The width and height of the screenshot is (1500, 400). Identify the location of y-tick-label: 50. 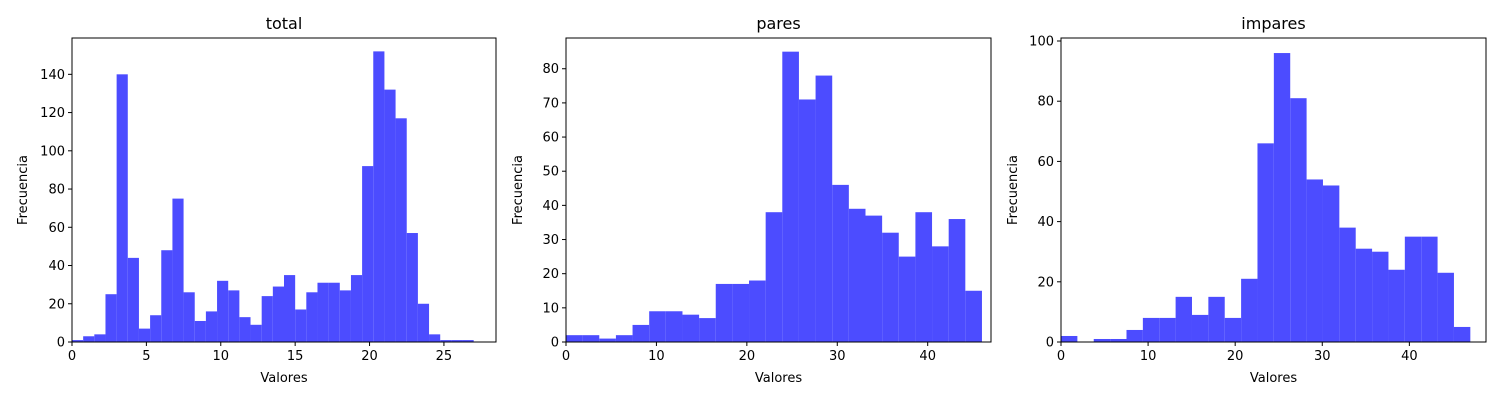
(550, 172).